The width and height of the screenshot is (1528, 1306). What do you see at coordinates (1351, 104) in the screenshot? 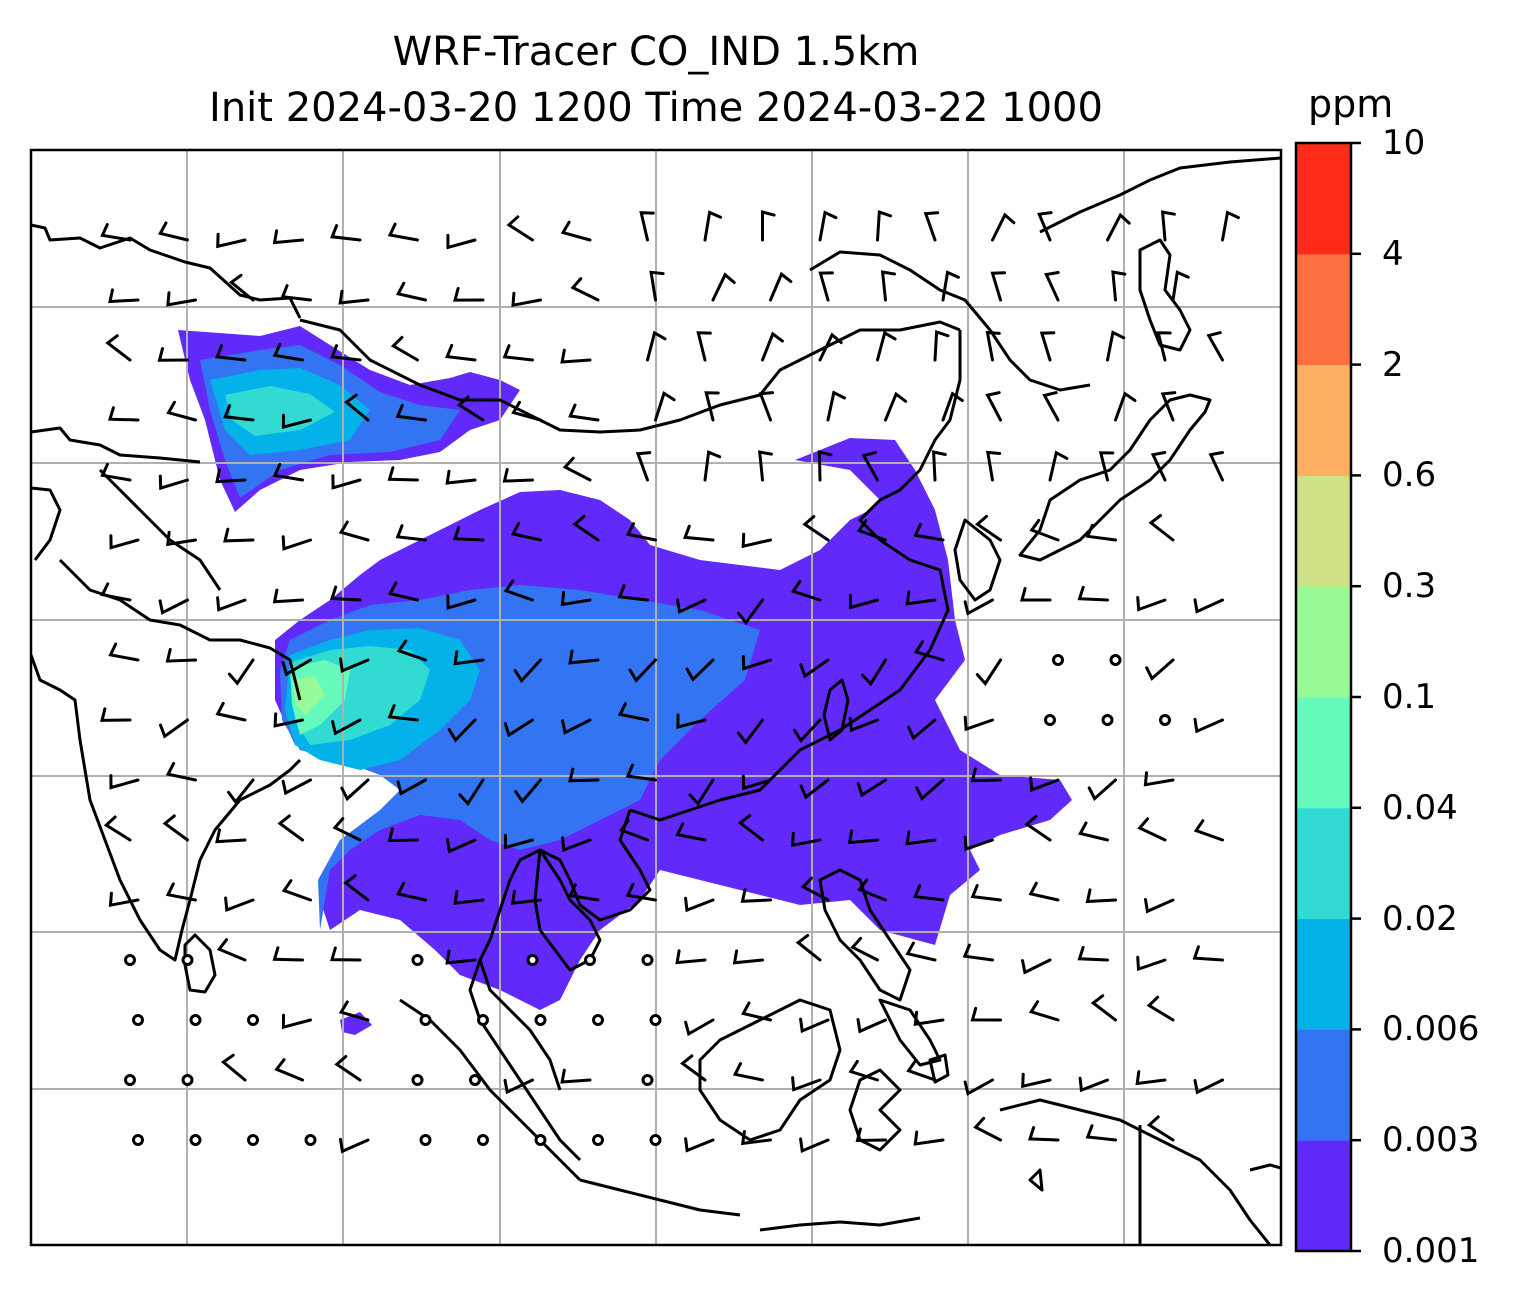
I see `colorbar-unit-label: ppm` at bounding box center [1351, 104].